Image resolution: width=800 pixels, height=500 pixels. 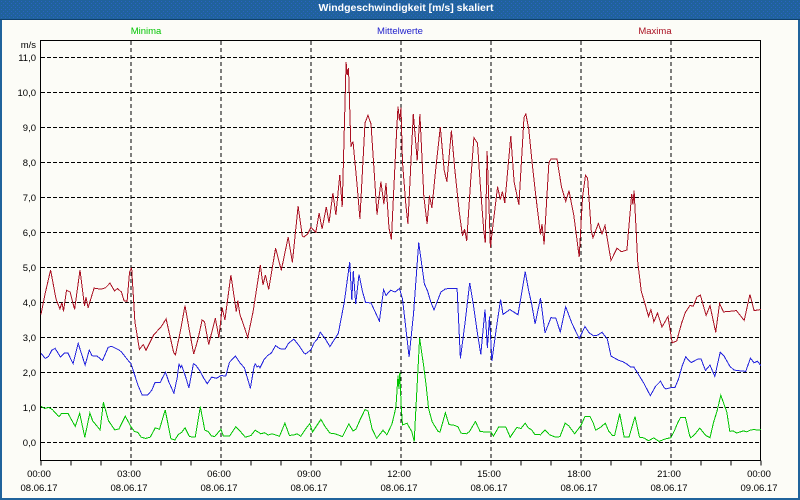 What do you see at coordinates (27, 93) in the screenshot?
I see `svg-text: 10,0` at bounding box center [27, 93].